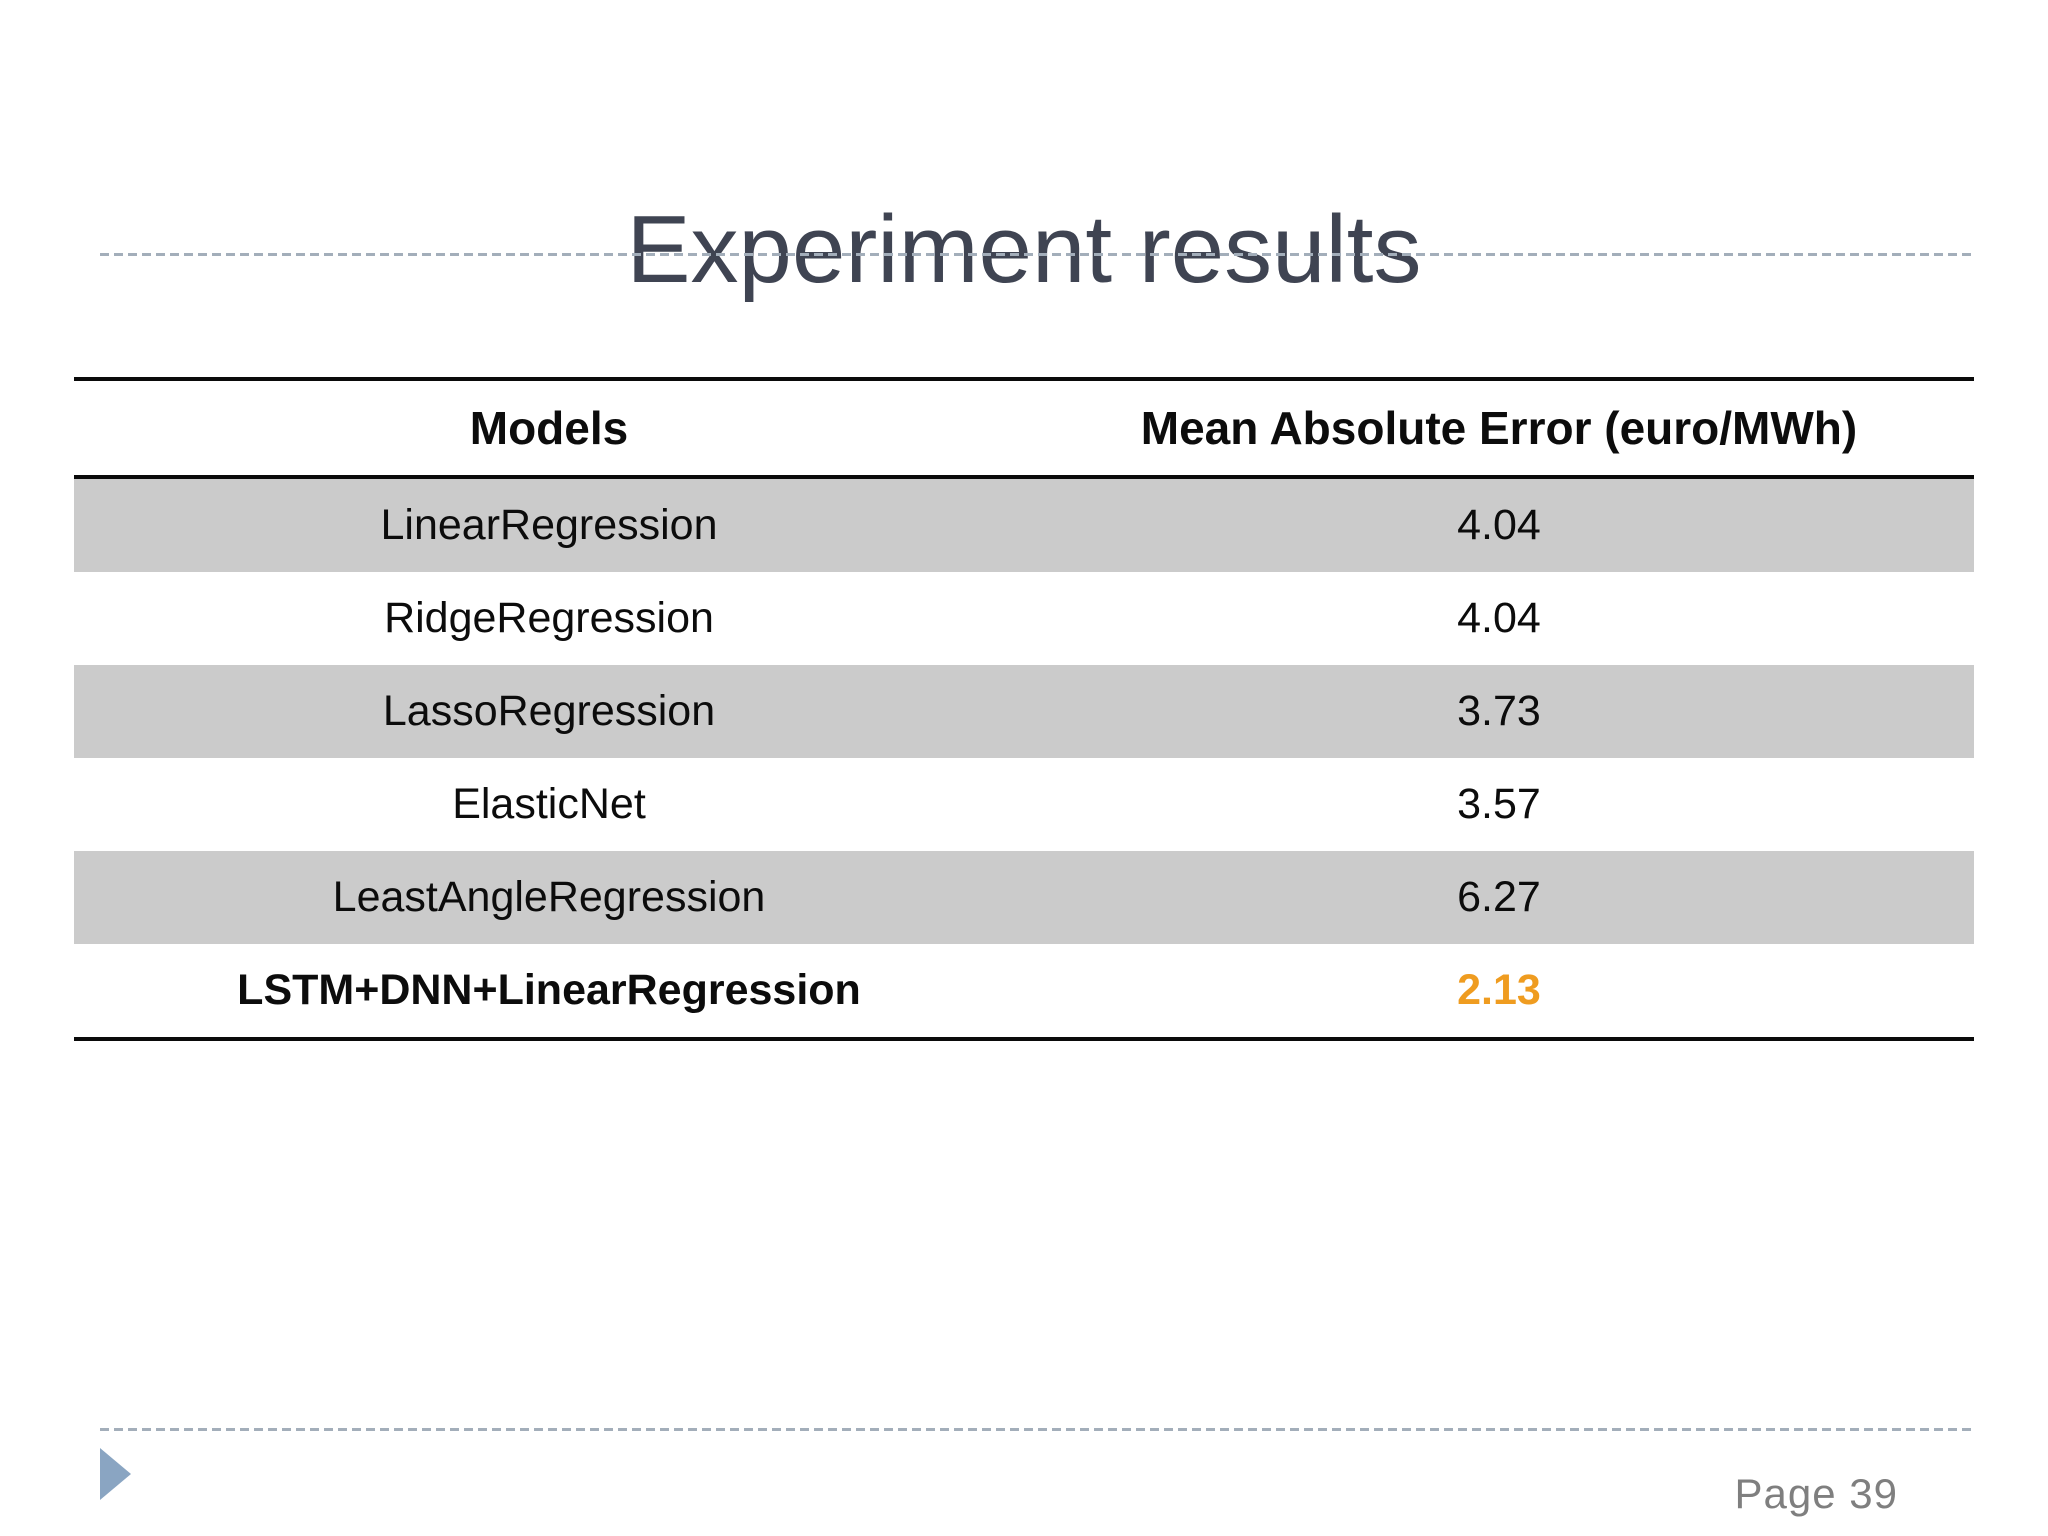 The height and width of the screenshot is (1536, 2048). Describe the element at coordinates (549, 803) in the screenshot. I see `model-name-cell: ElasticNet` at that location.